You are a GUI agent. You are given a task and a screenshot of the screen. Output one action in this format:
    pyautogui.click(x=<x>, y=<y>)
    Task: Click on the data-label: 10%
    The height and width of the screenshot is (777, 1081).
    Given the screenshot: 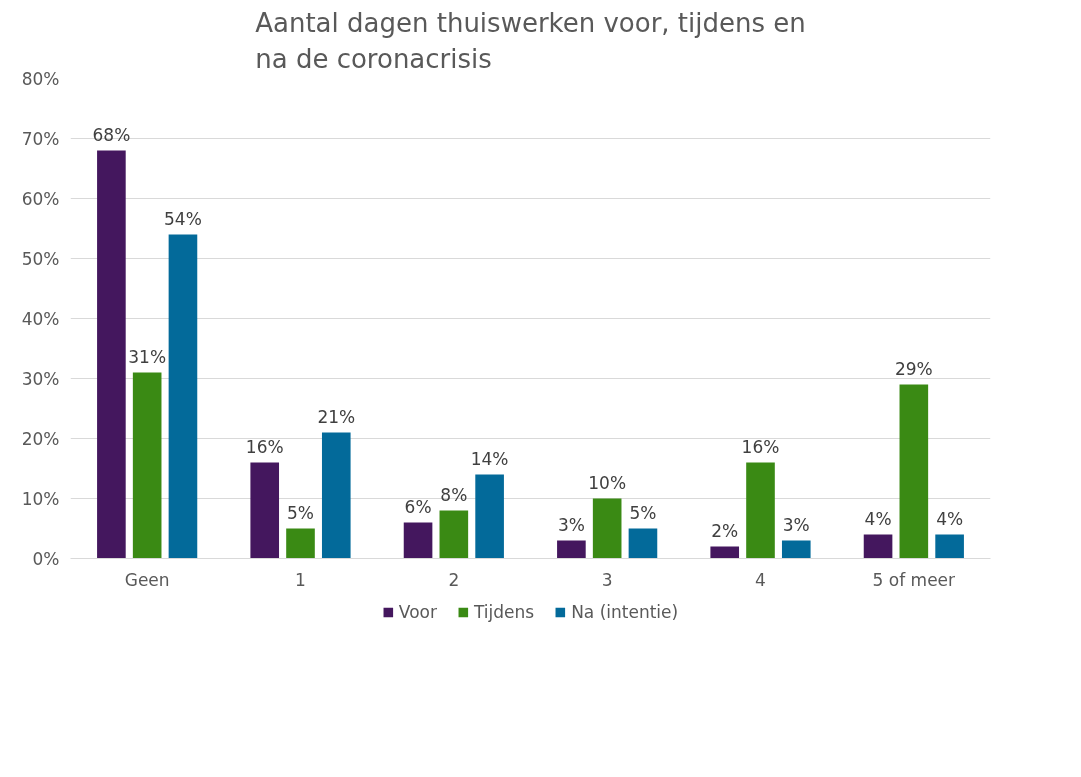 What is the action you would take?
    pyautogui.click(x=607, y=482)
    